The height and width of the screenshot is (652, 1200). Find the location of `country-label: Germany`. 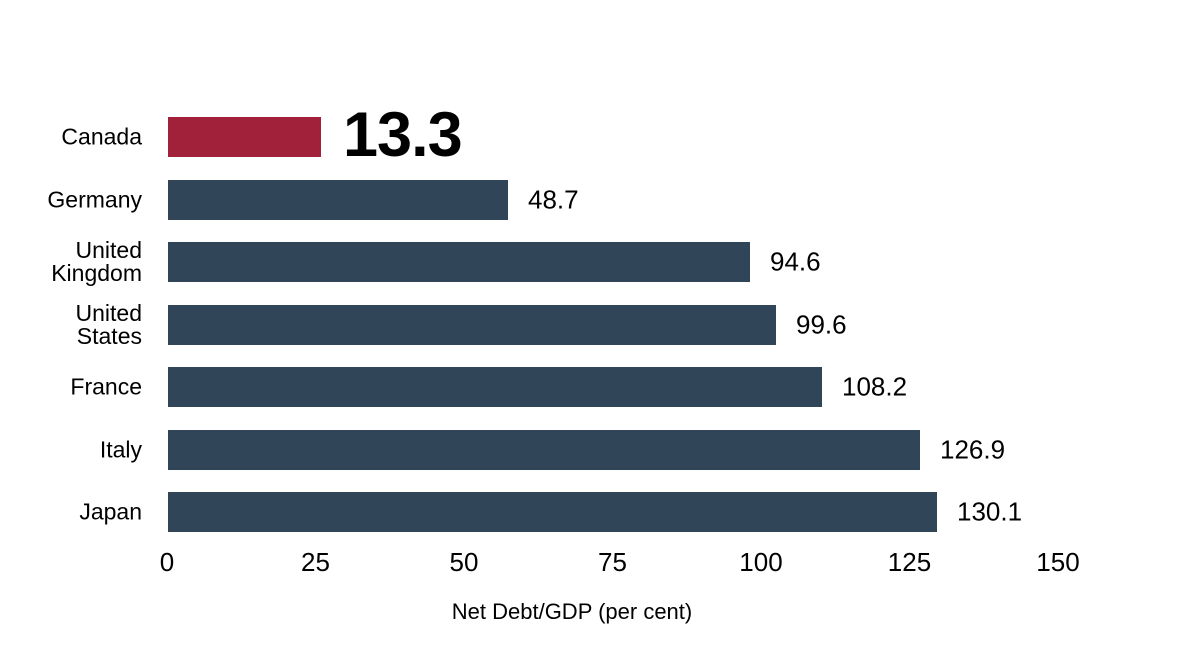

country-label: Germany is located at coordinates (94, 199).